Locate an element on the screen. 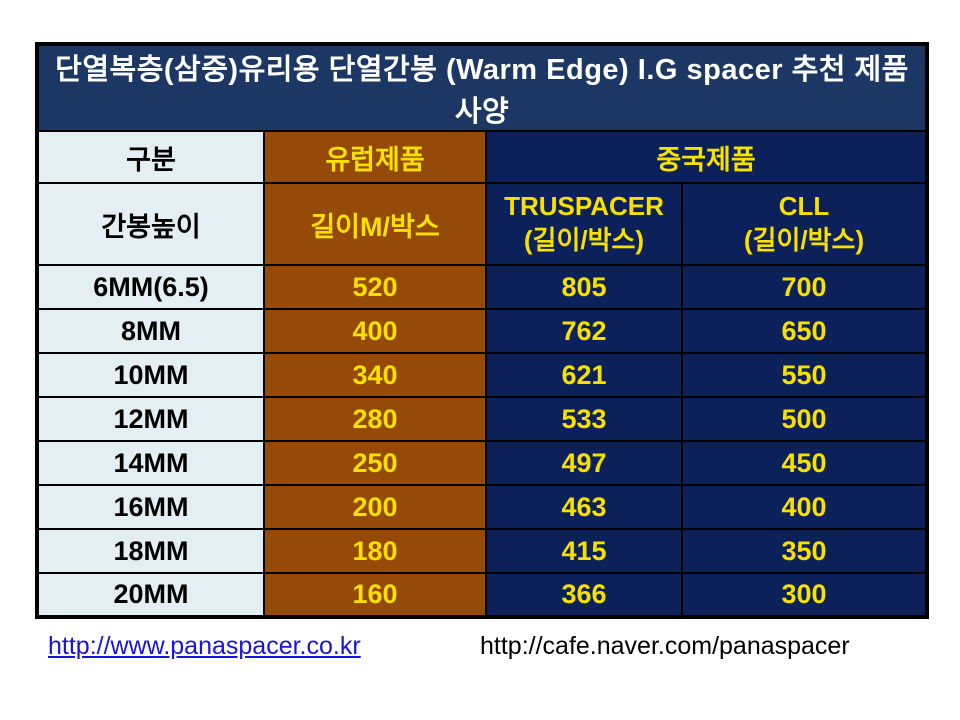 This screenshot has width=960, height=720. header-china-products: 중국제품 is located at coordinates (706, 157).